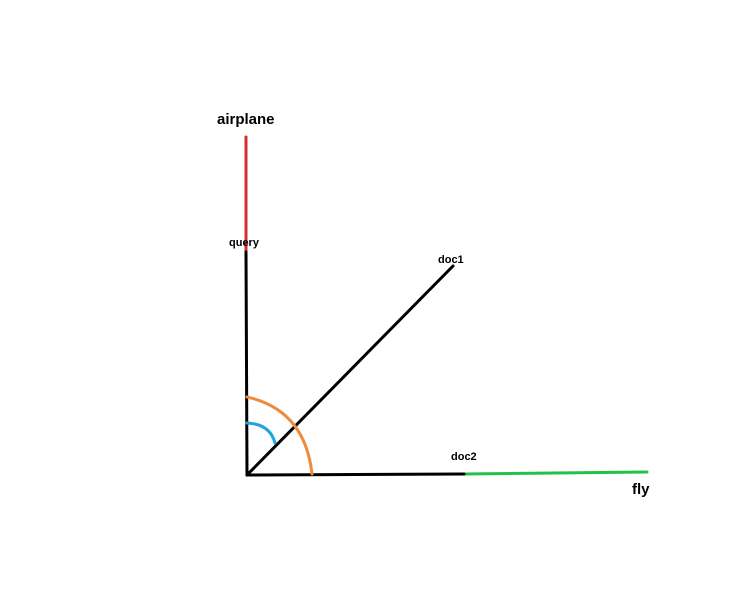  What do you see at coordinates (279, 435) in the screenshot?
I see `angle-arc-query-doc2` at bounding box center [279, 435].